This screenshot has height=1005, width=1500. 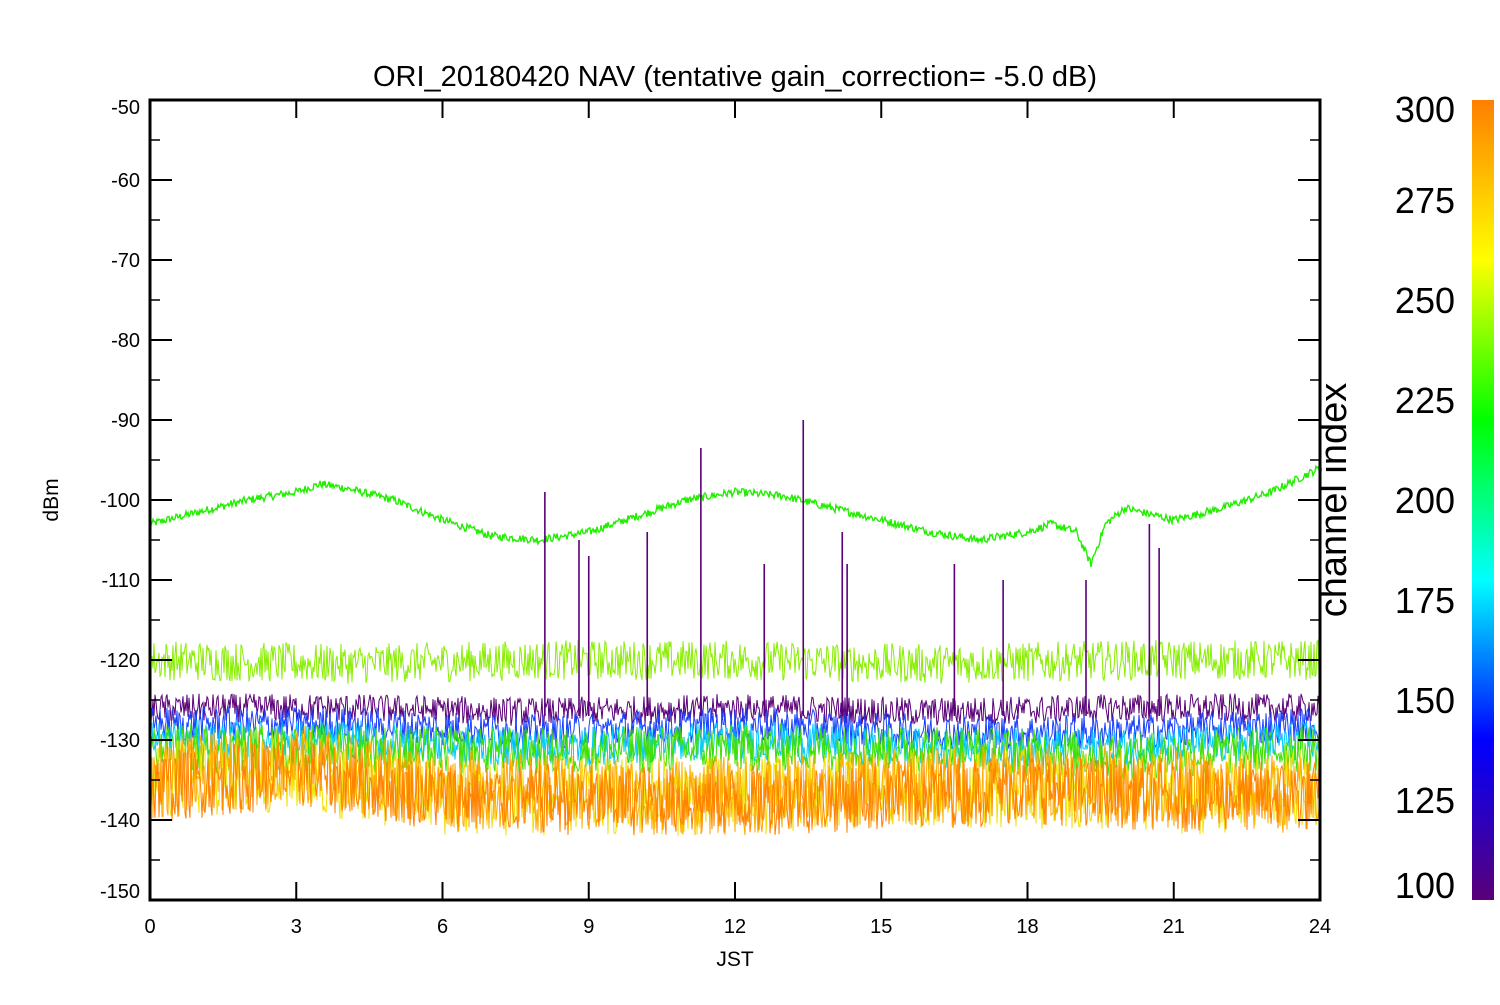 I want to click on x-tick-label: 18, so click(x=1027, y=927).